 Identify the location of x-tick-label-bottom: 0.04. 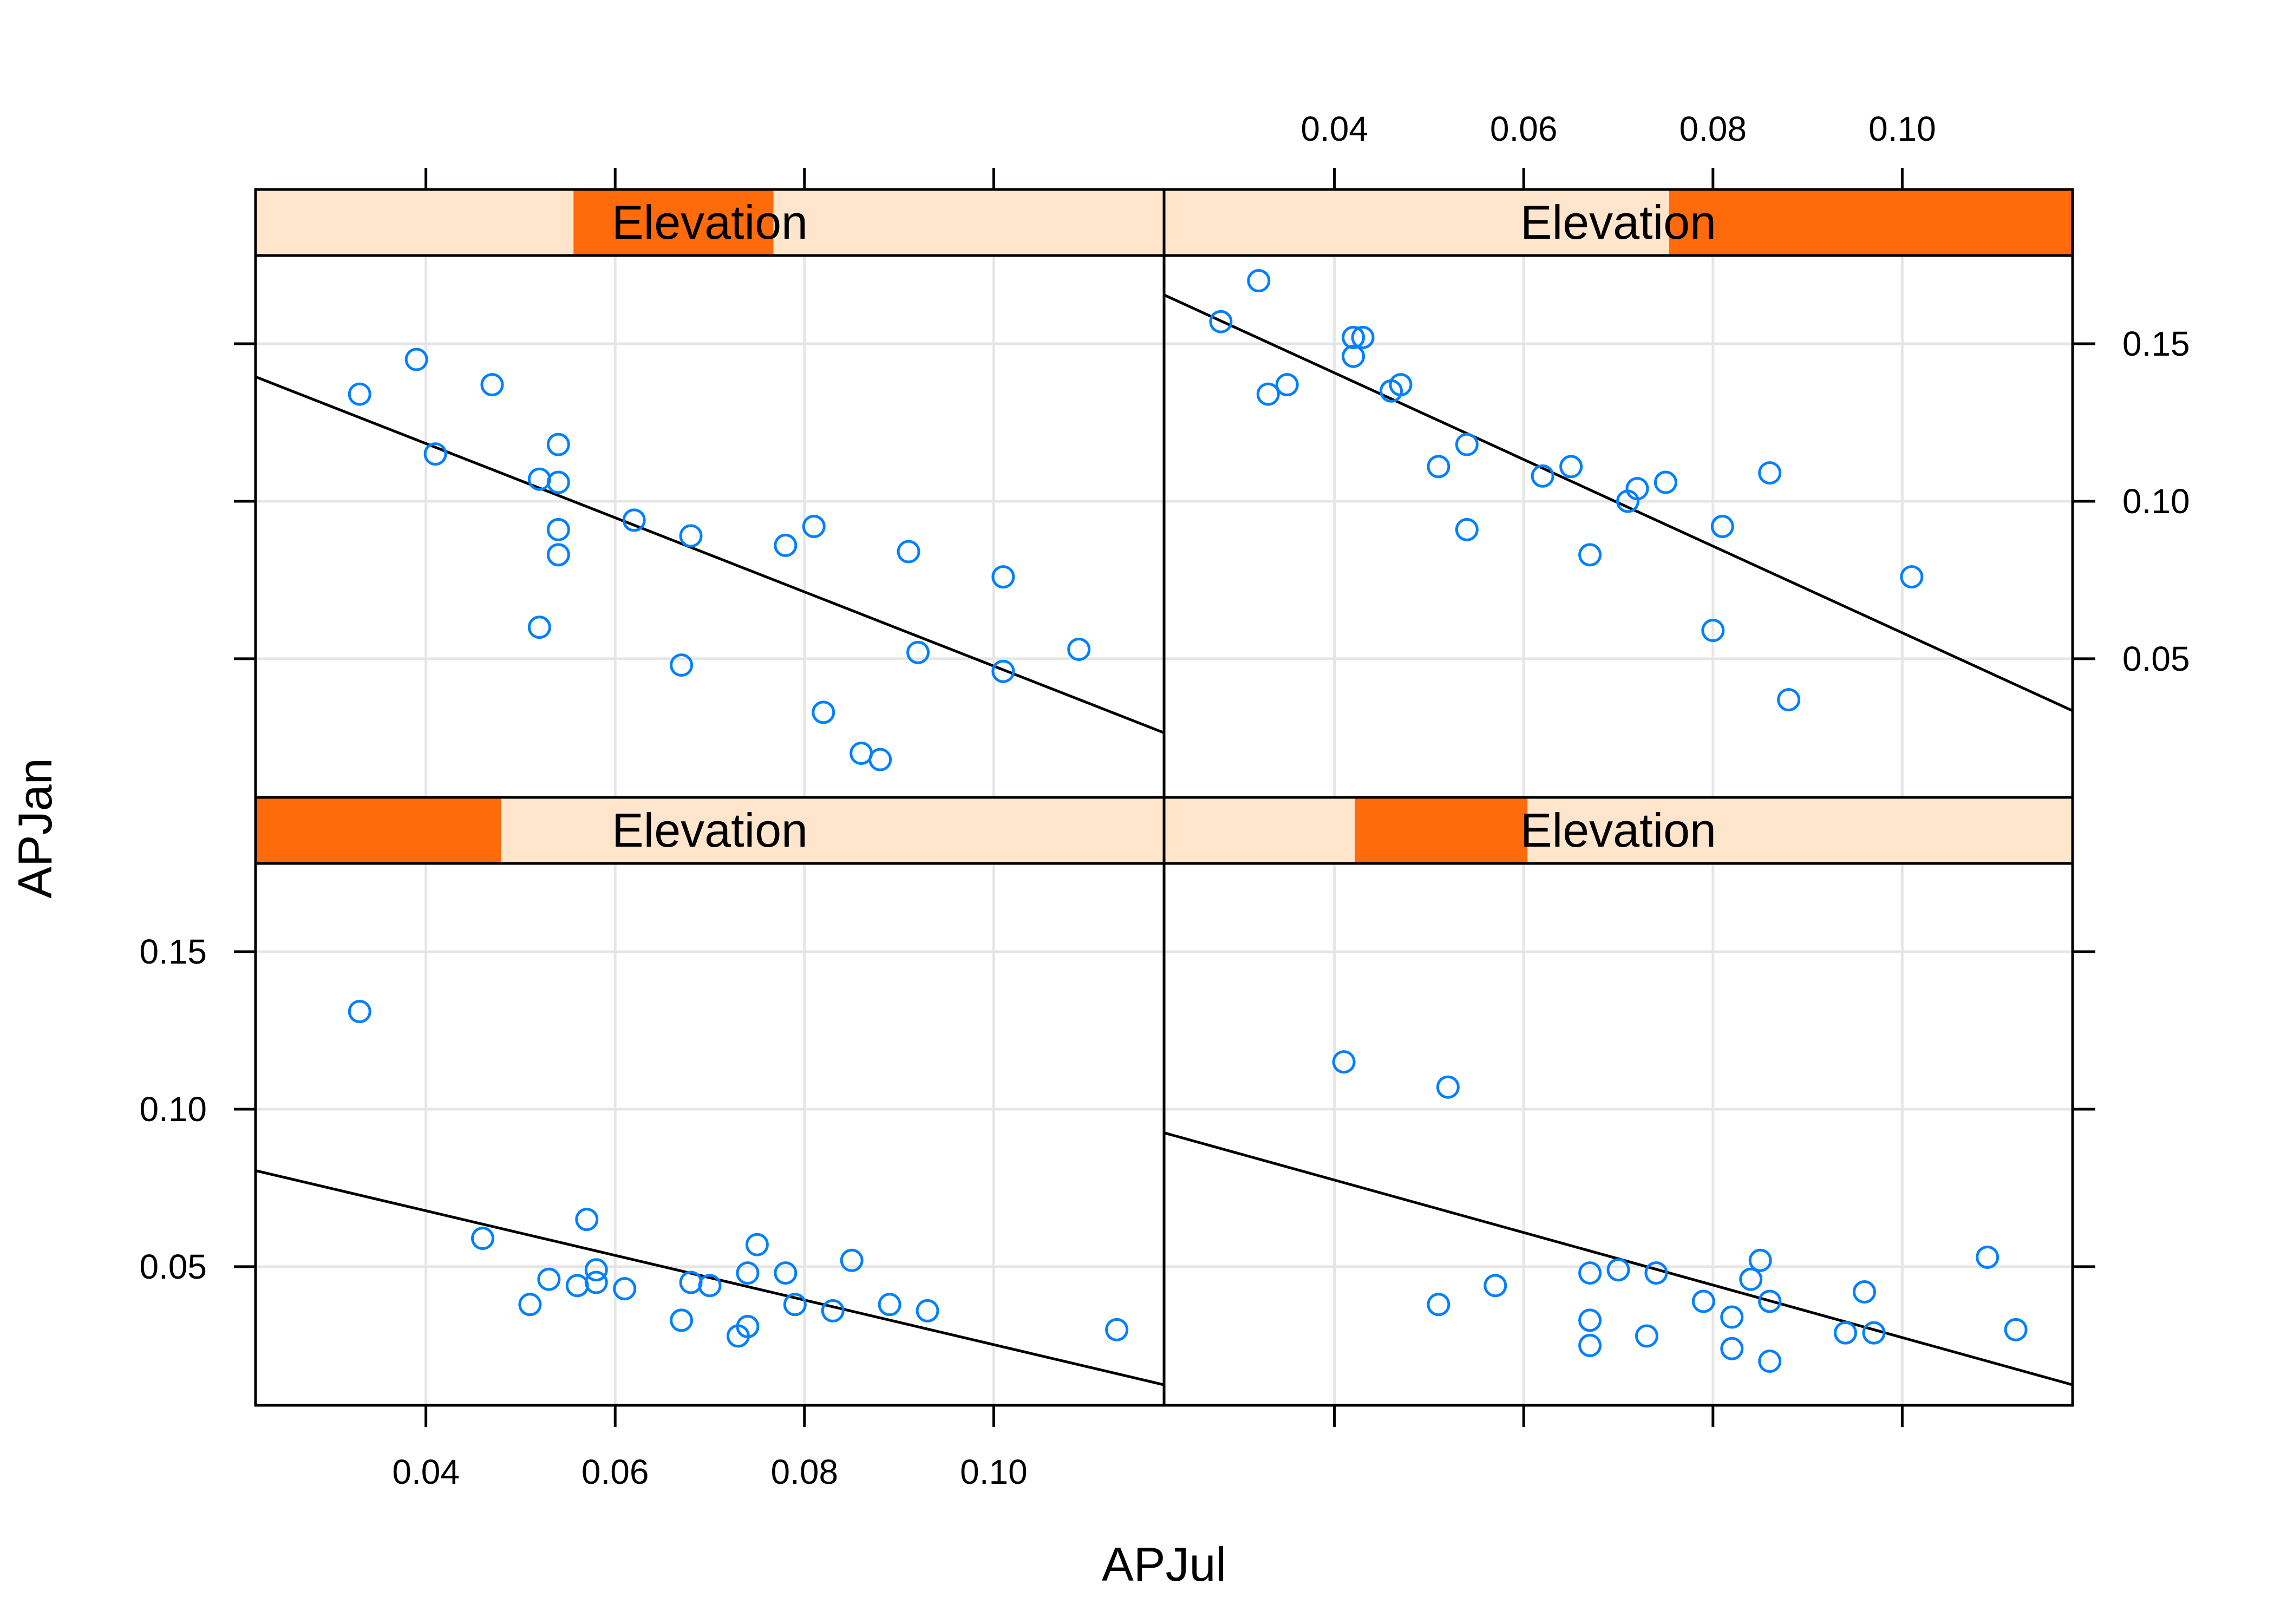
(426, 1472).